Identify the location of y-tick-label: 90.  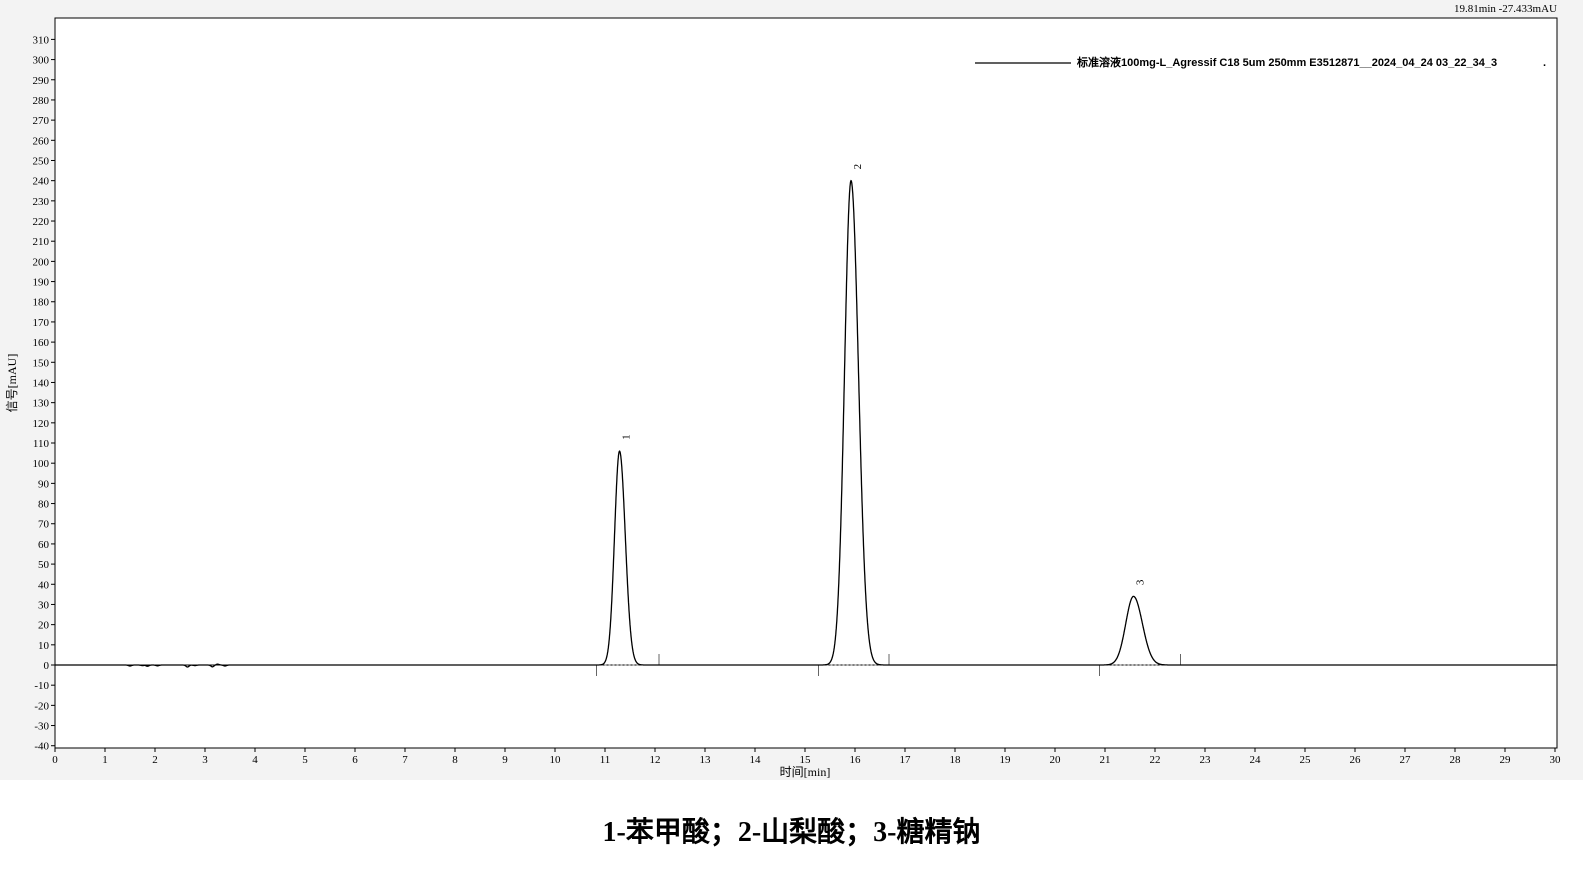
(44, 484).